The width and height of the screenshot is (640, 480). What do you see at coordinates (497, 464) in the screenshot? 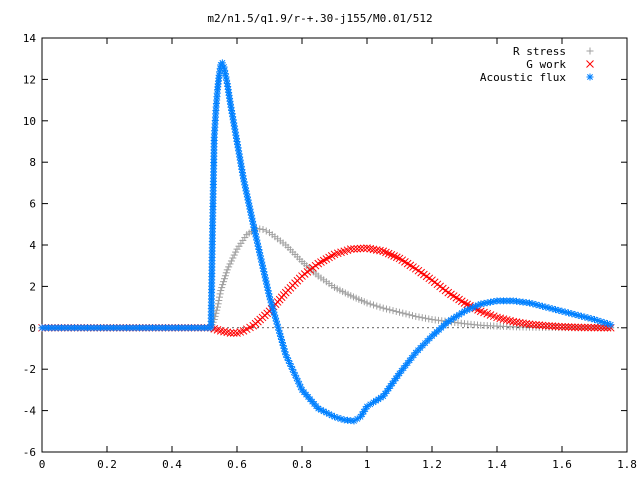
I see `x-tick-label: 1.4` at bounding box center [497, 464].